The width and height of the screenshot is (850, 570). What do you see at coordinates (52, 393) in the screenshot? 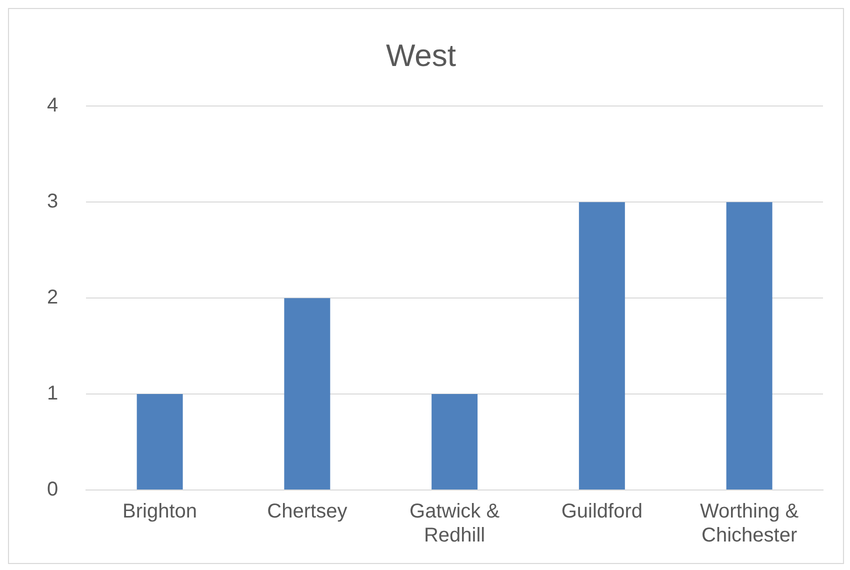
I see `y-tick-label: 1` at bounding box center [52, 393].